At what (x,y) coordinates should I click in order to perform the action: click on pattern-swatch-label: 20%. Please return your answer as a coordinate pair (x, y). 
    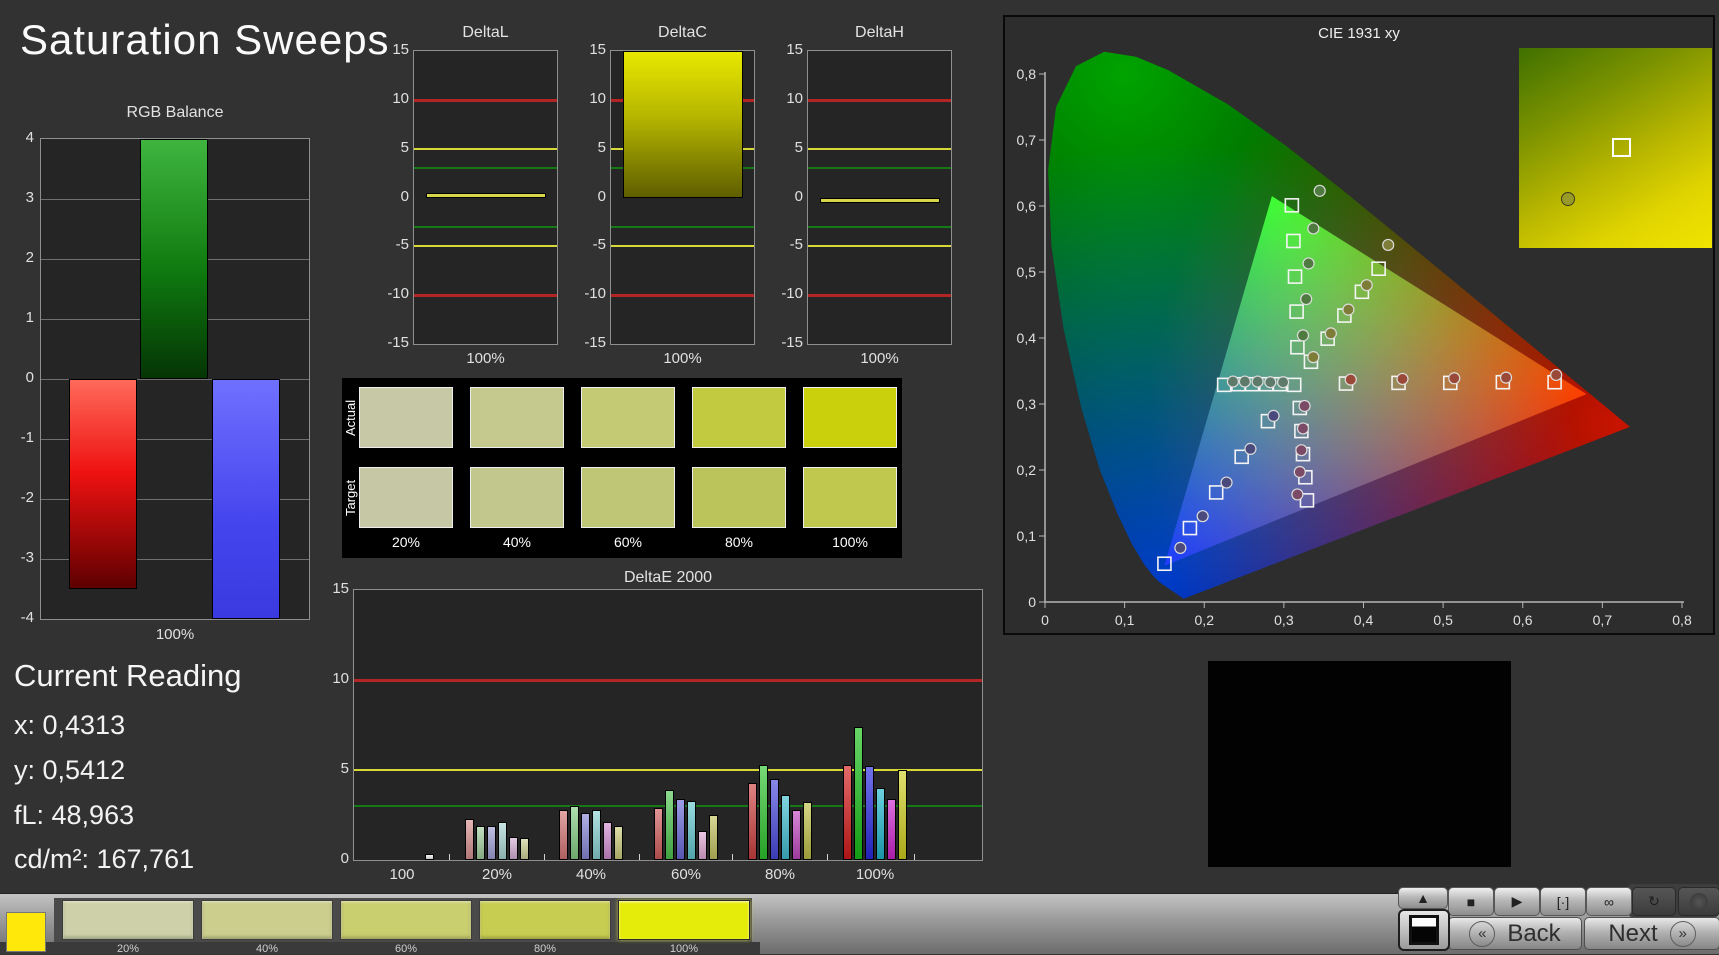
    Looking at the image, I should click on (128, 949).